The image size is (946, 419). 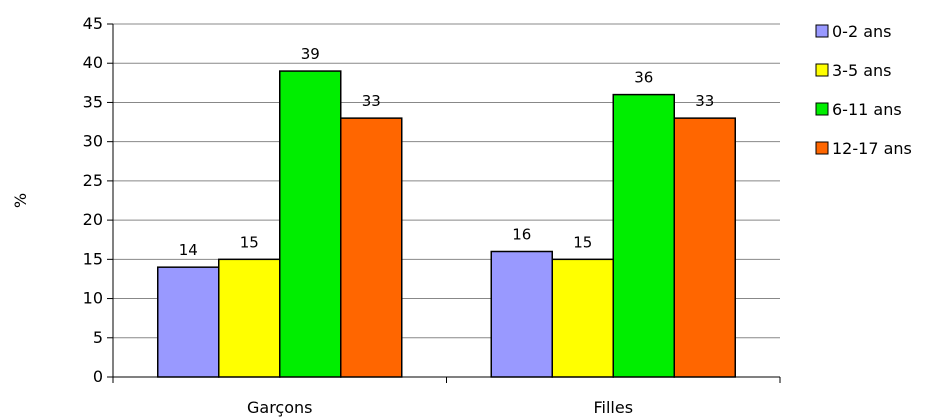 What do you see at coordinates (188, 250) in the screenshot?
I see `data-label: 14` at bounding box center [188, 250].